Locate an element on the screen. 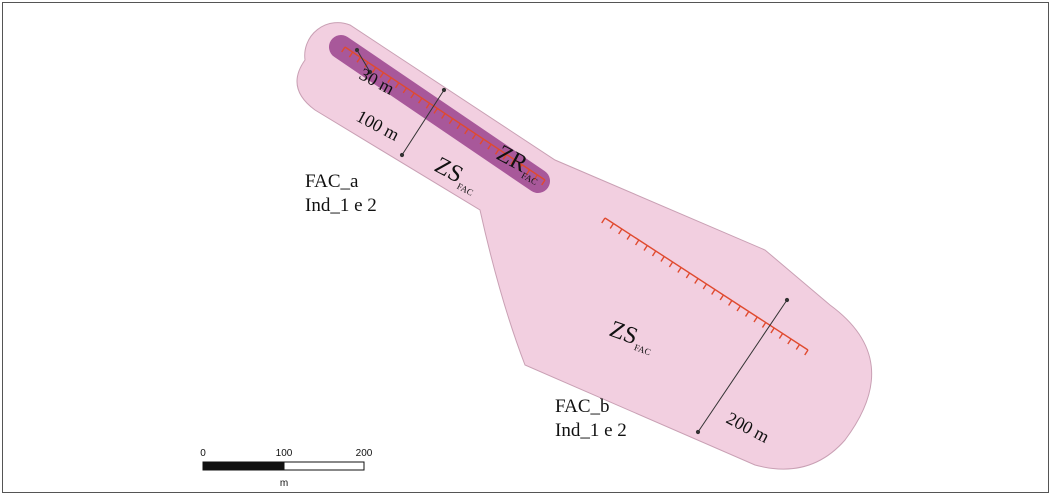 This screenshot has width=1051, height=494. scale-unit: m is located at coordinates (284, 483).